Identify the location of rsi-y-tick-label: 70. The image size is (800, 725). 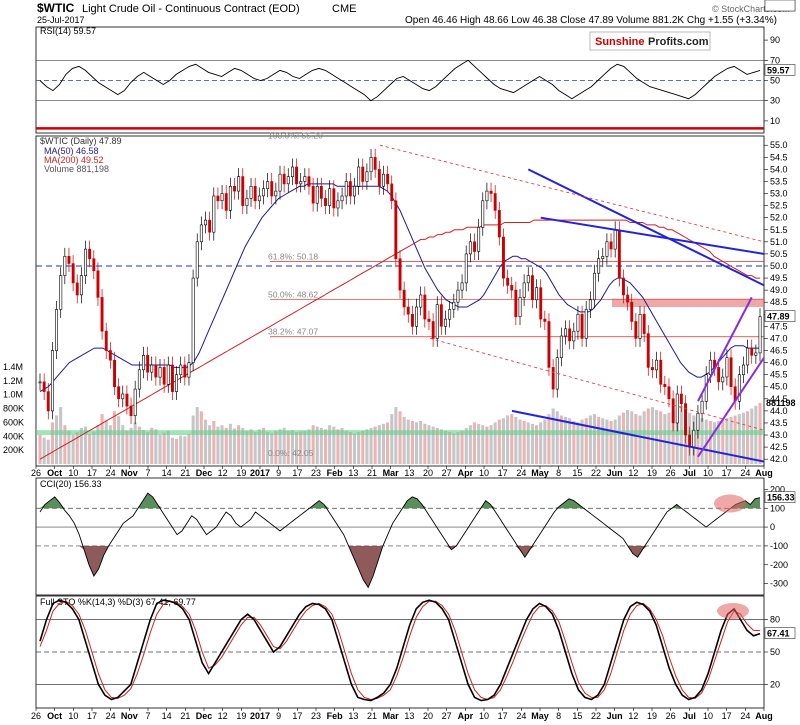
(775, 60).